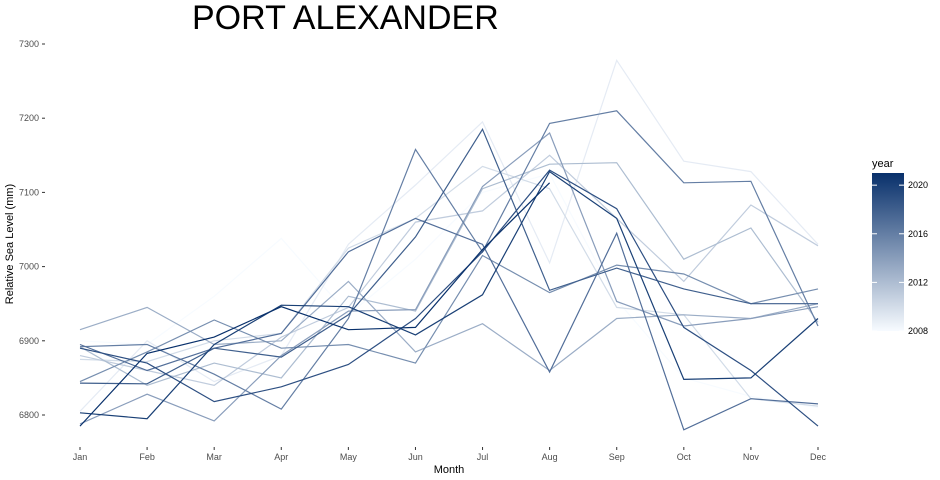 The width and height of the screenshot is (940, 480). Describe the element at coordinates (918, 185) in the screenshot. I see `legend-tick-label: 2020` at that location.